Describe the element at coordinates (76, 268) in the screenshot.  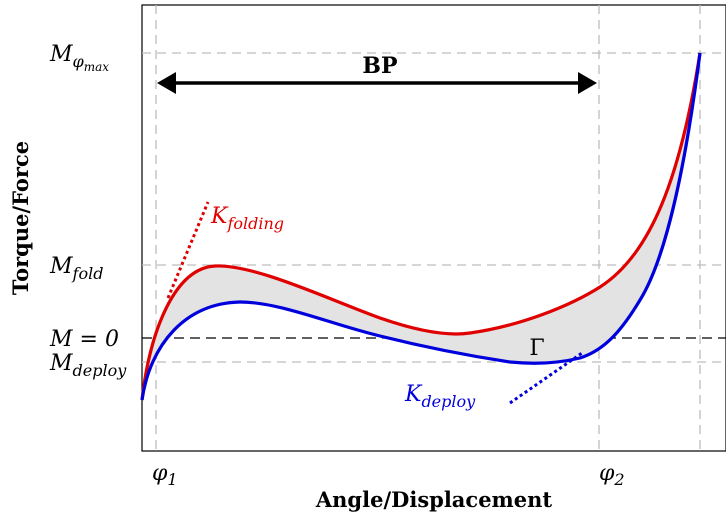
I see `m-fold-label: Mfold` at that location.